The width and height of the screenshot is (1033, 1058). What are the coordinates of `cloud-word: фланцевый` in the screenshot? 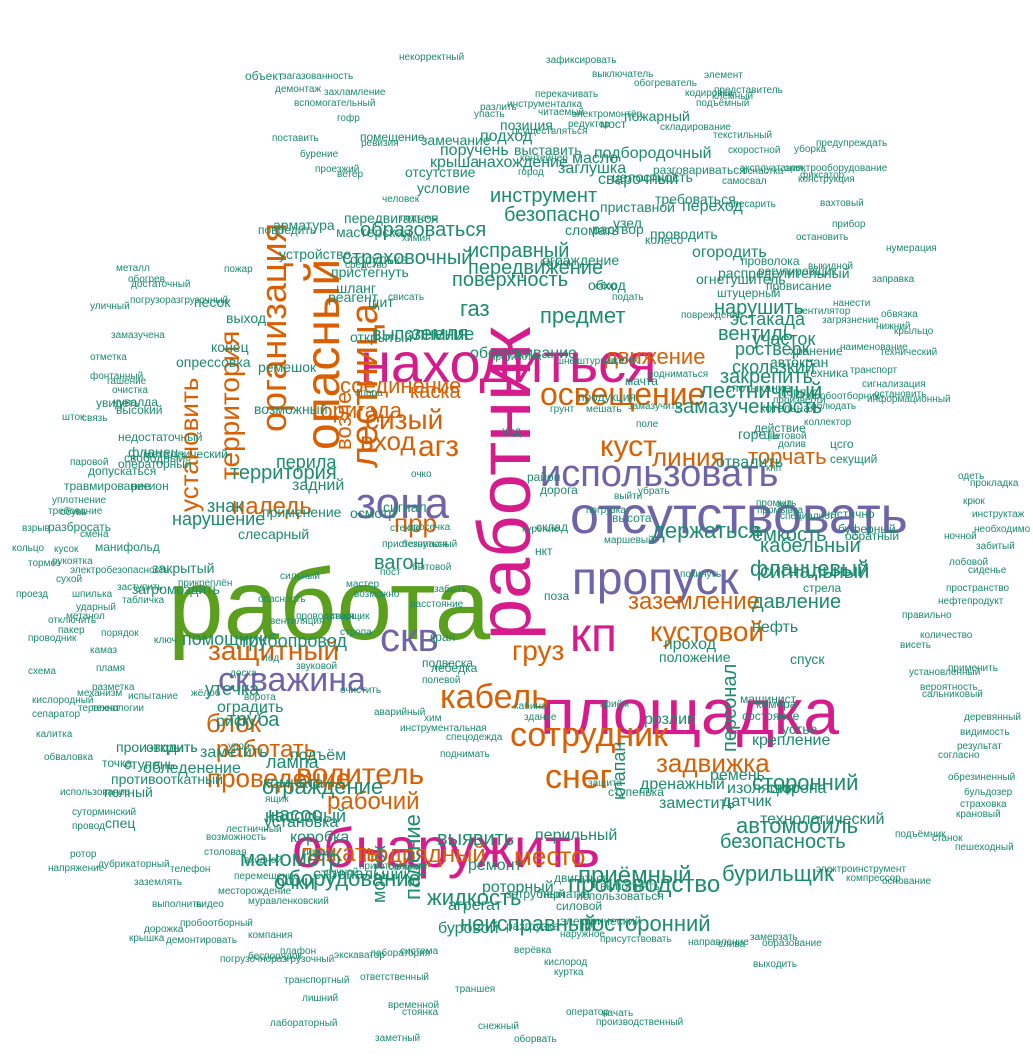 It's located at (810, 568).